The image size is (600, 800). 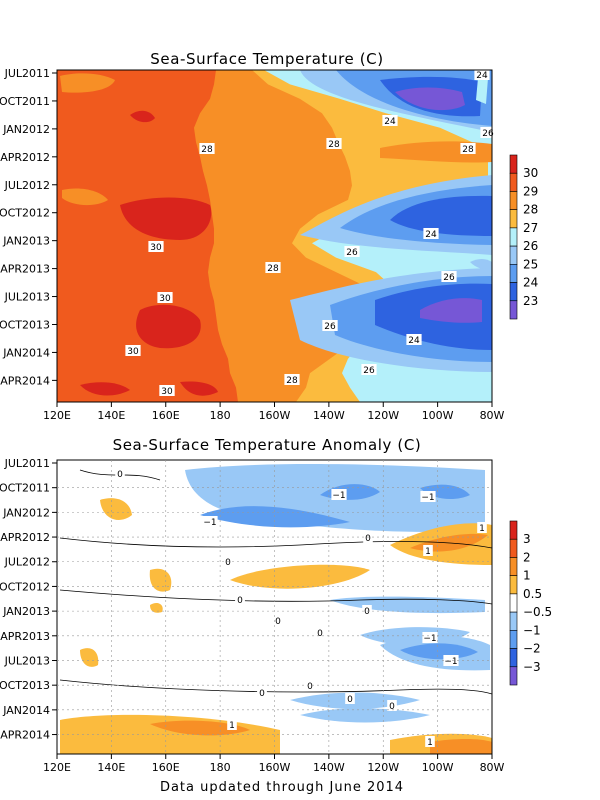 What do you see at coordinates (199, 388) in the screenshot?
I see `sst-warm-blob-2014b` at bounding box center [199, 388].